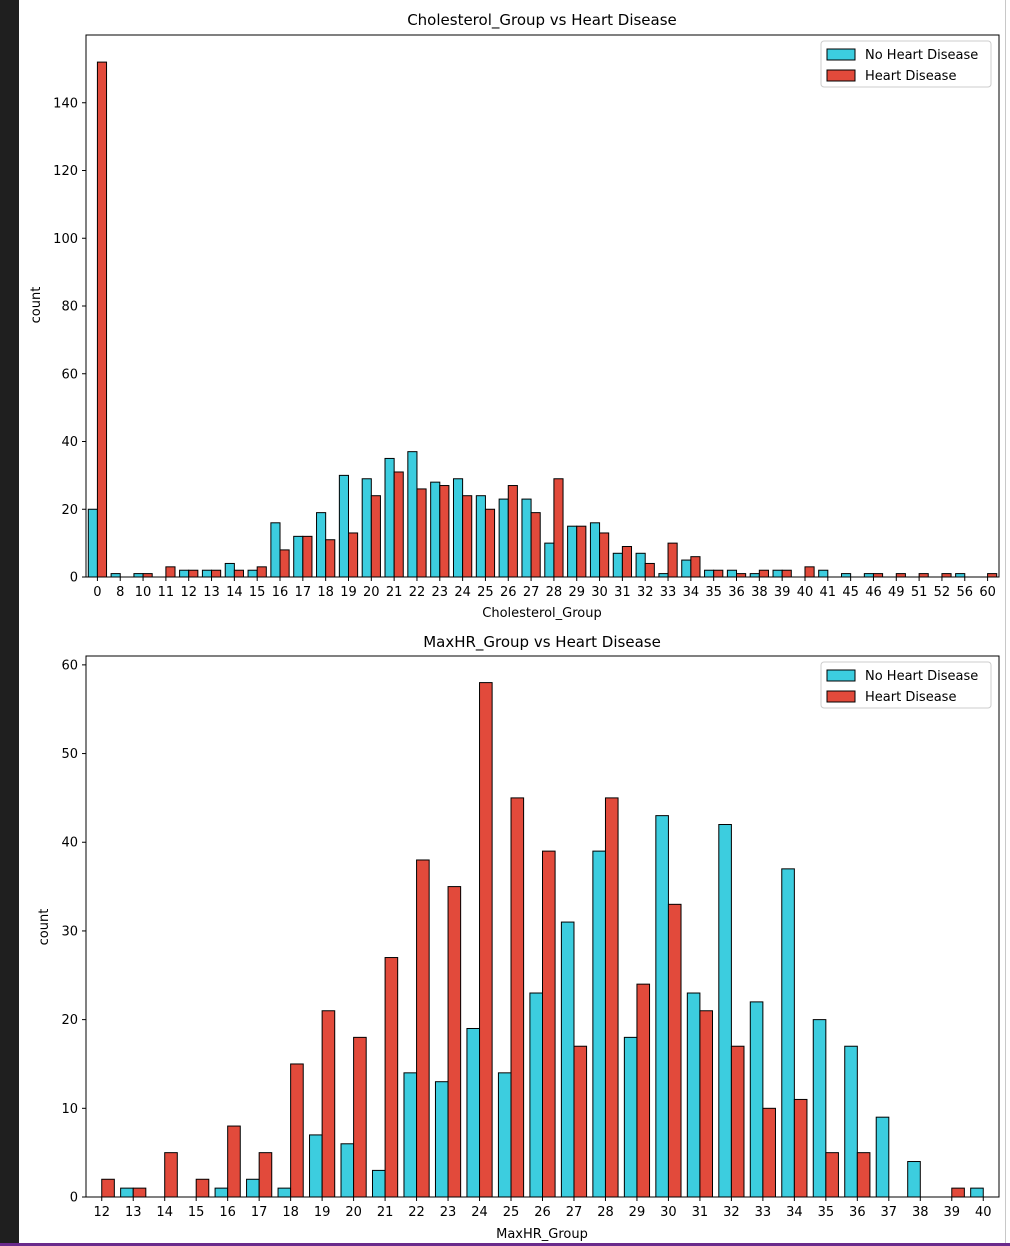 The image size is (1010, 1246). What do you see at coordinates (485, 592) in the screenshot?
I see `x-tick-label: 25` at bounding box center [485, 592].